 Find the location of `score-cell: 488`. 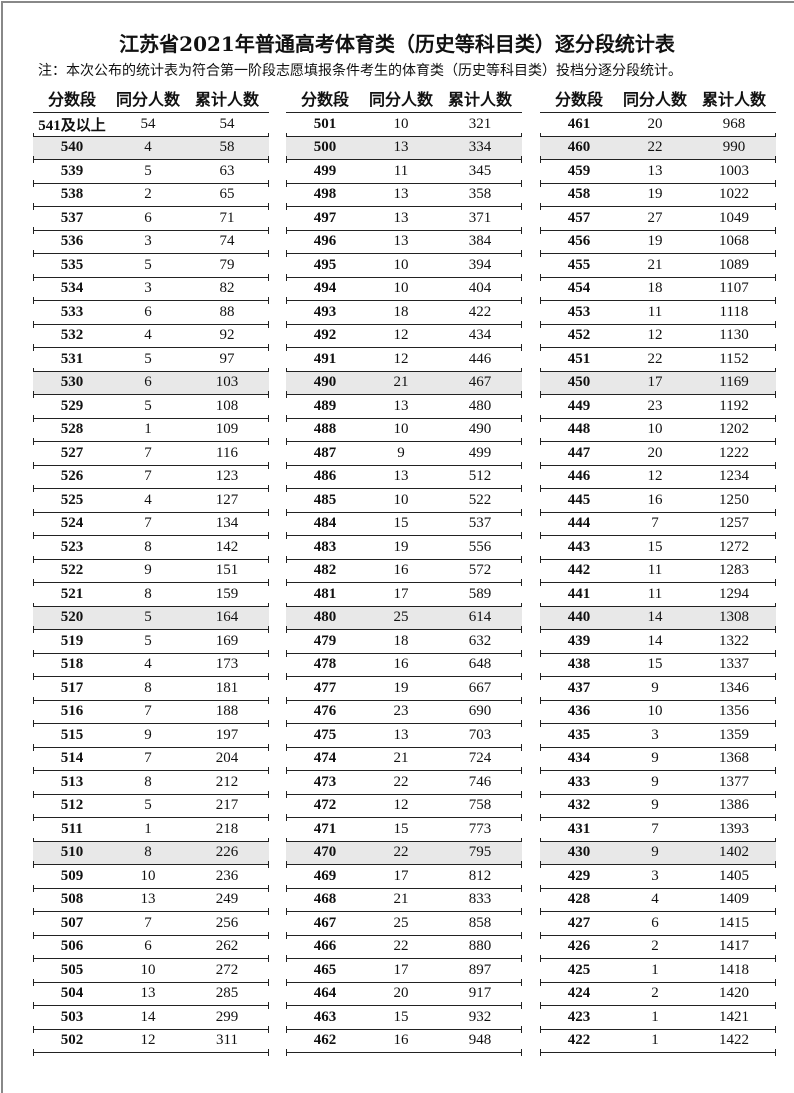

score-cell: 488 is located at coordinates (325, 429).